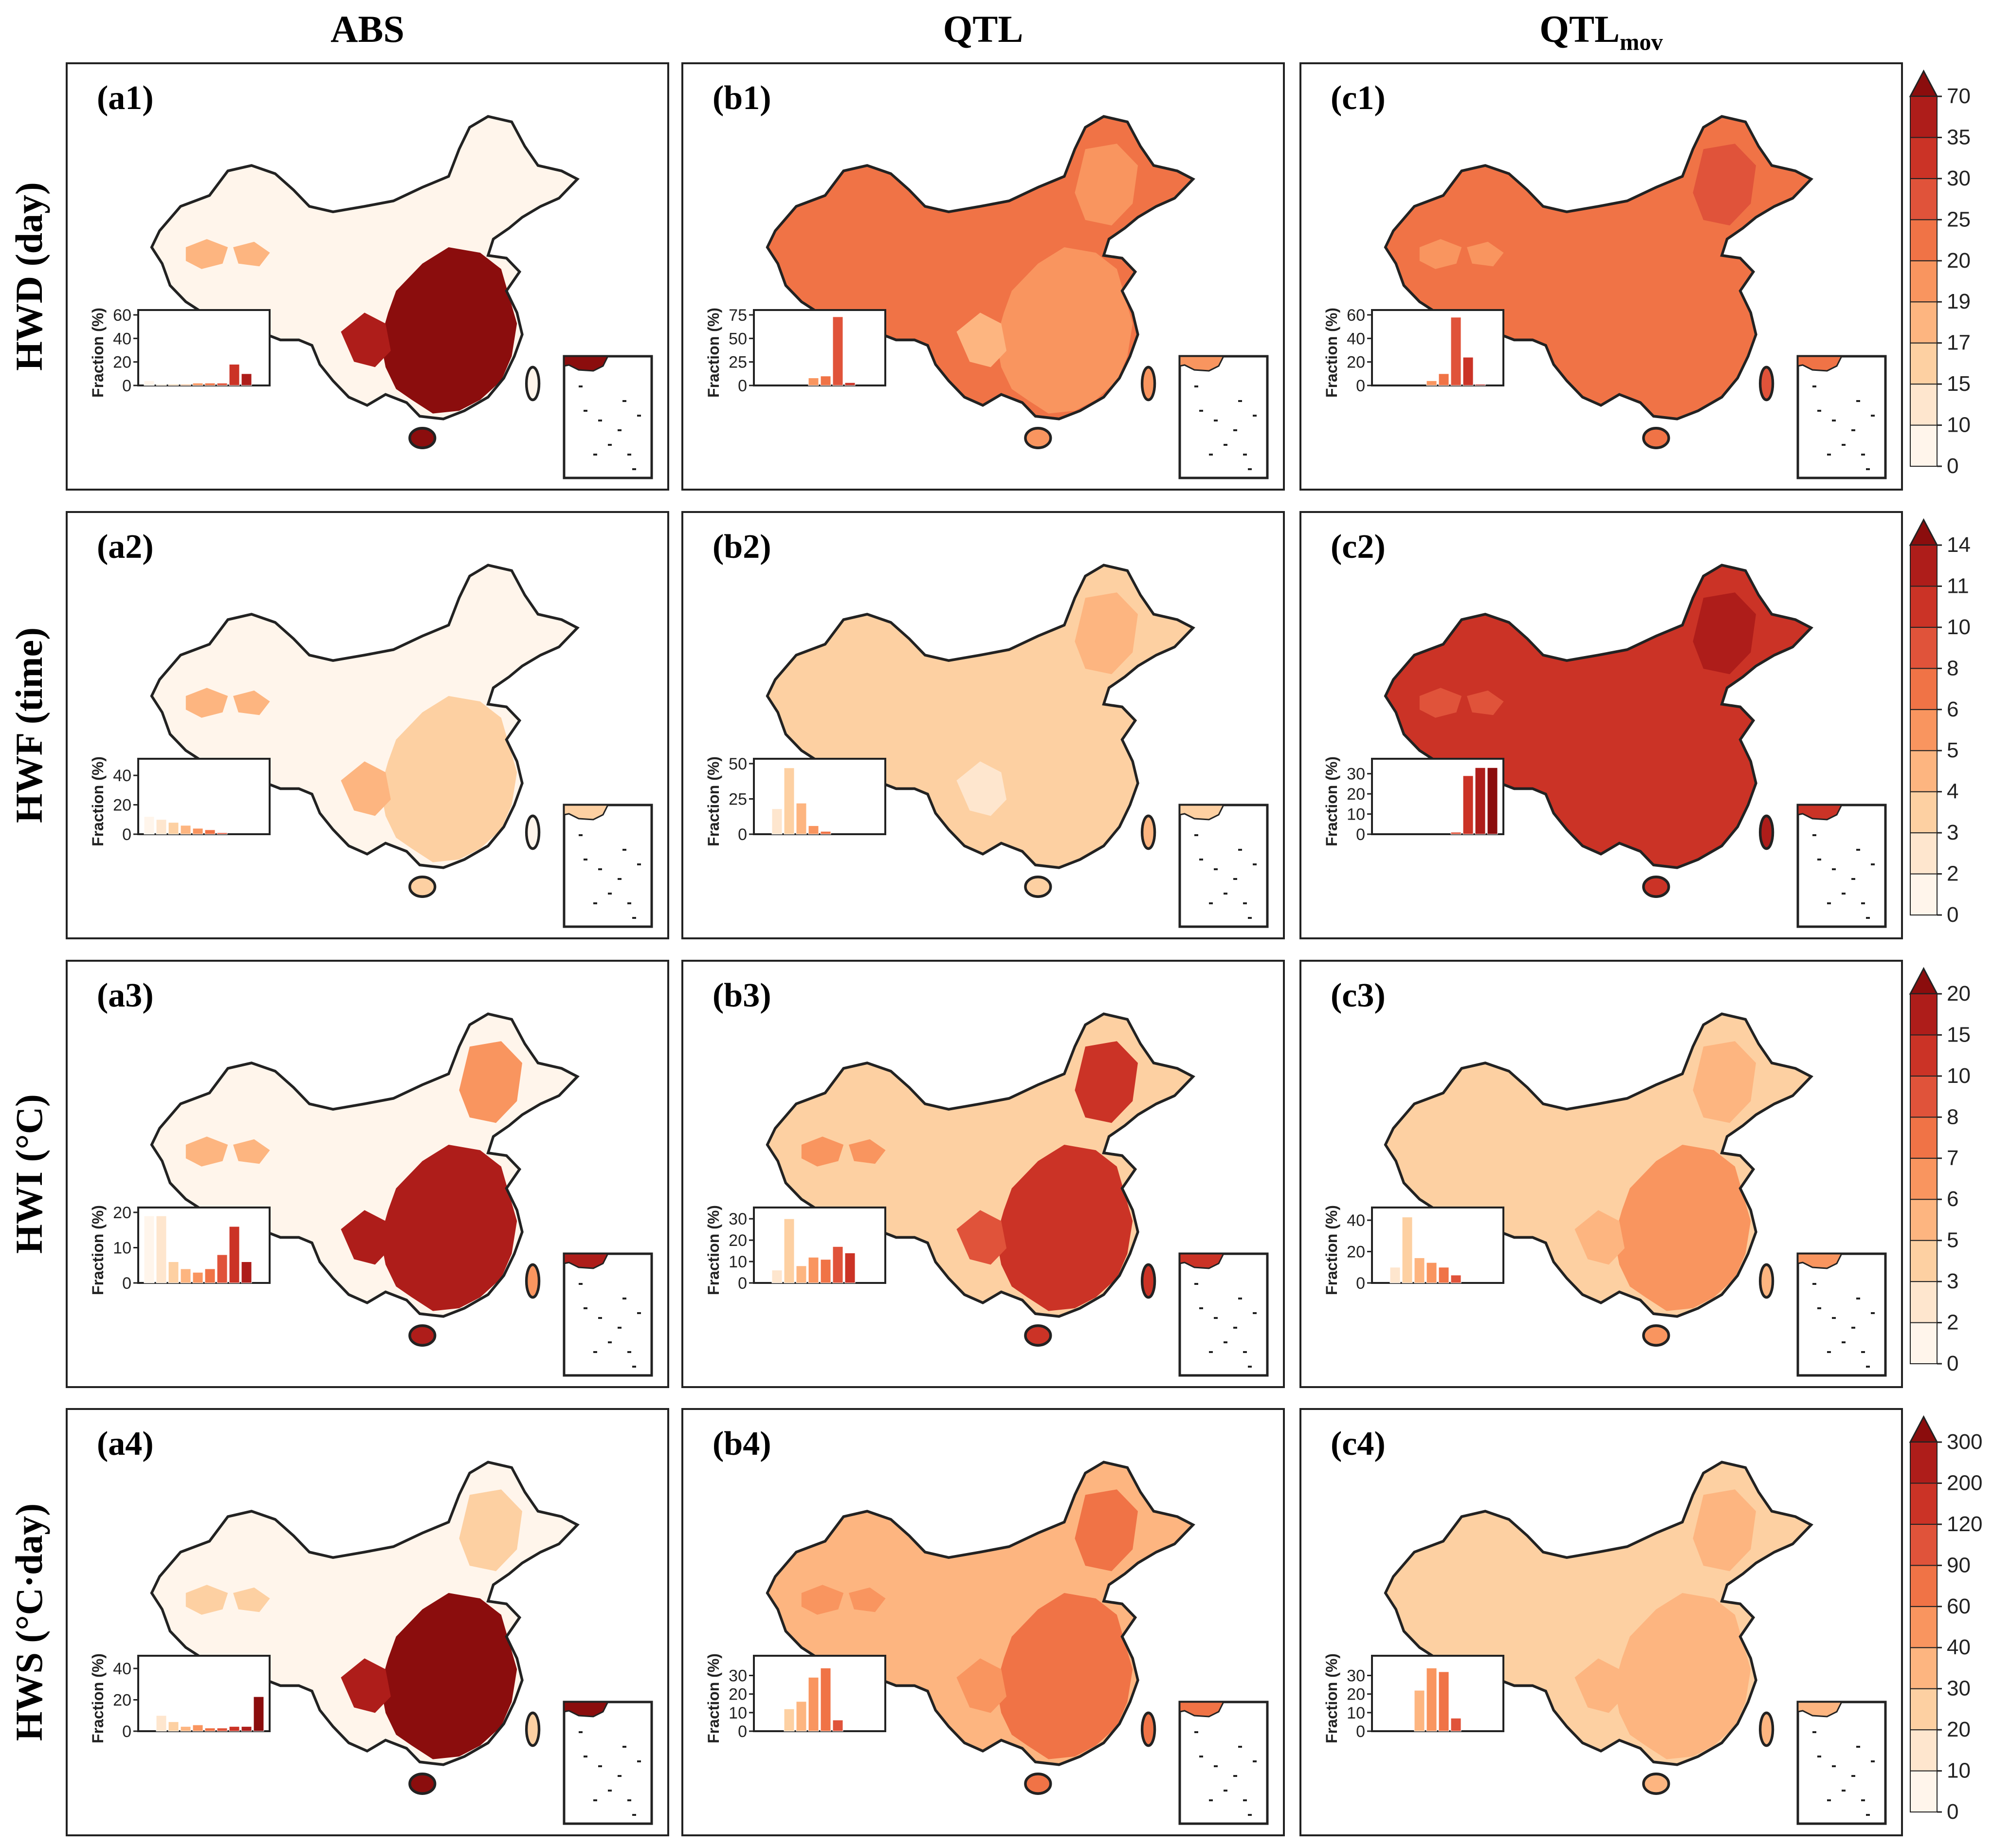 The width and height of the screenshot is (1993, 1848). I want to click on colorbar-tick-label: 300, so click(1964, 1442).